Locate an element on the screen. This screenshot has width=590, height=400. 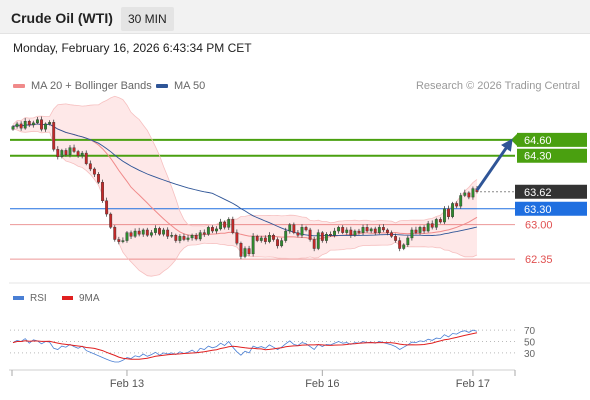
ma9-swatch is located at coordinates (67, 298).